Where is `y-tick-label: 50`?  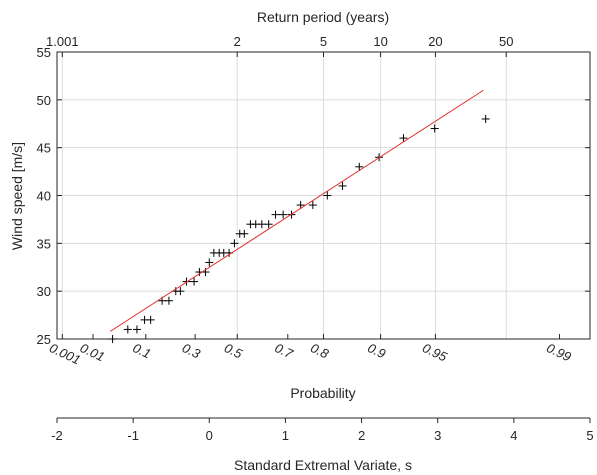
y-tick-label: 50 is located at coordinates (44, 100).